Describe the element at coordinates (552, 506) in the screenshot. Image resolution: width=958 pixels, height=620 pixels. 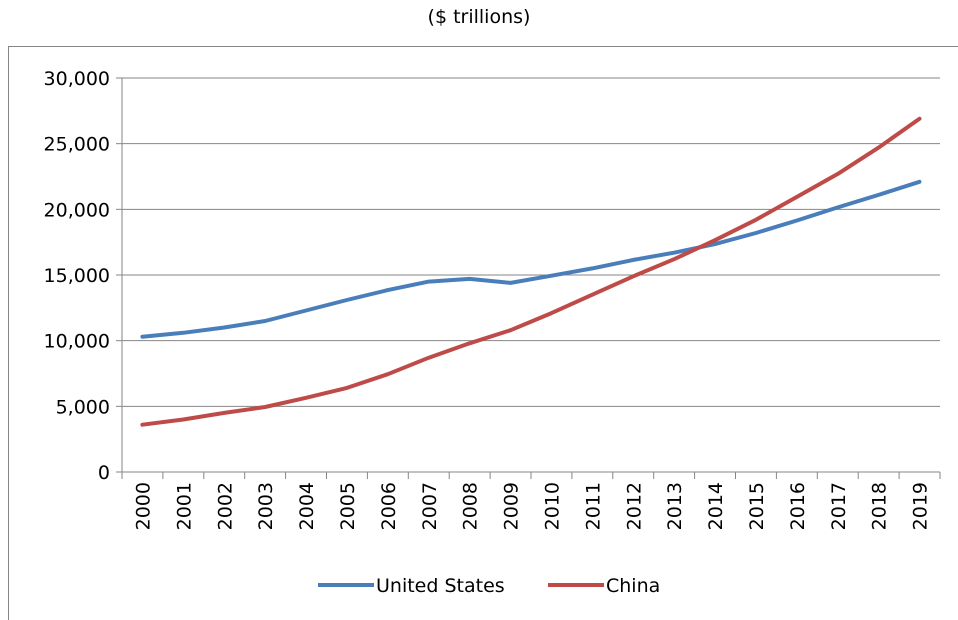
I see `x-tick-label: 2010` at that location.